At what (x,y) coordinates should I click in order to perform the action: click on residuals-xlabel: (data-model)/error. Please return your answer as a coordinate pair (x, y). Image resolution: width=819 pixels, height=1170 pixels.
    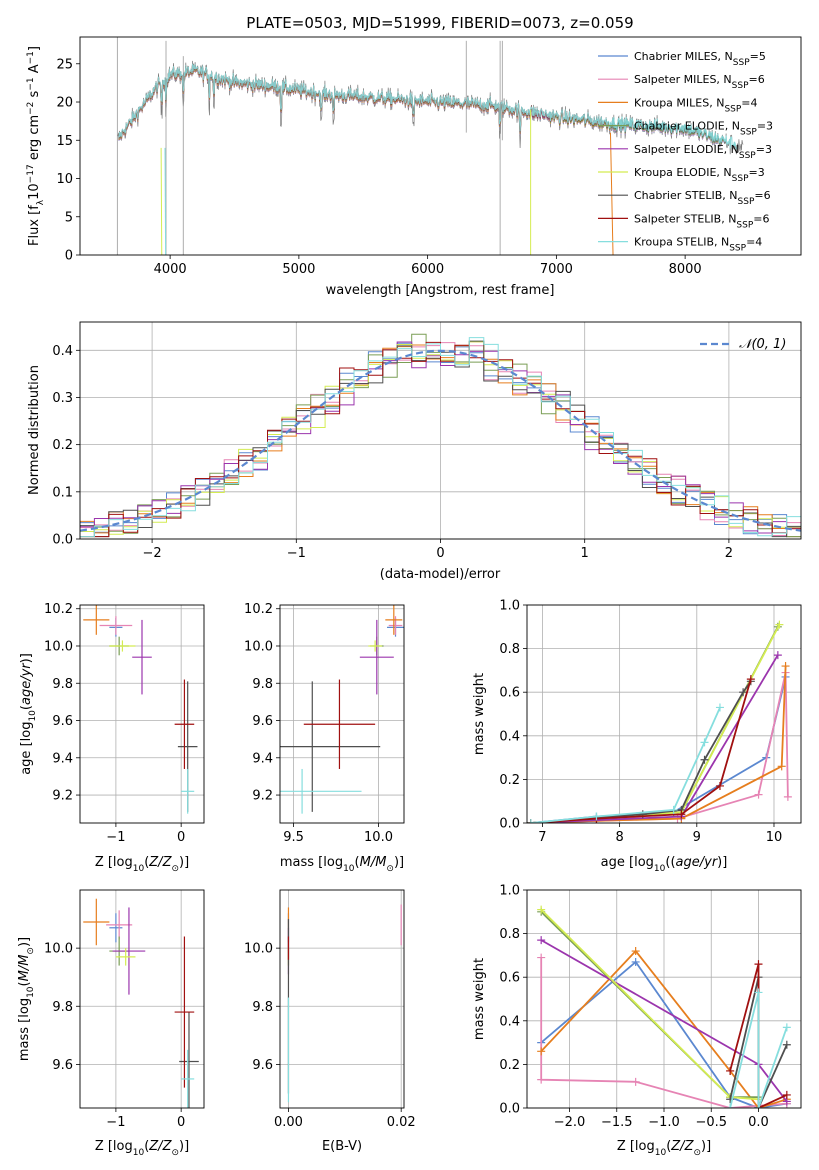
    Looking at the image, I should click on (440, 574).